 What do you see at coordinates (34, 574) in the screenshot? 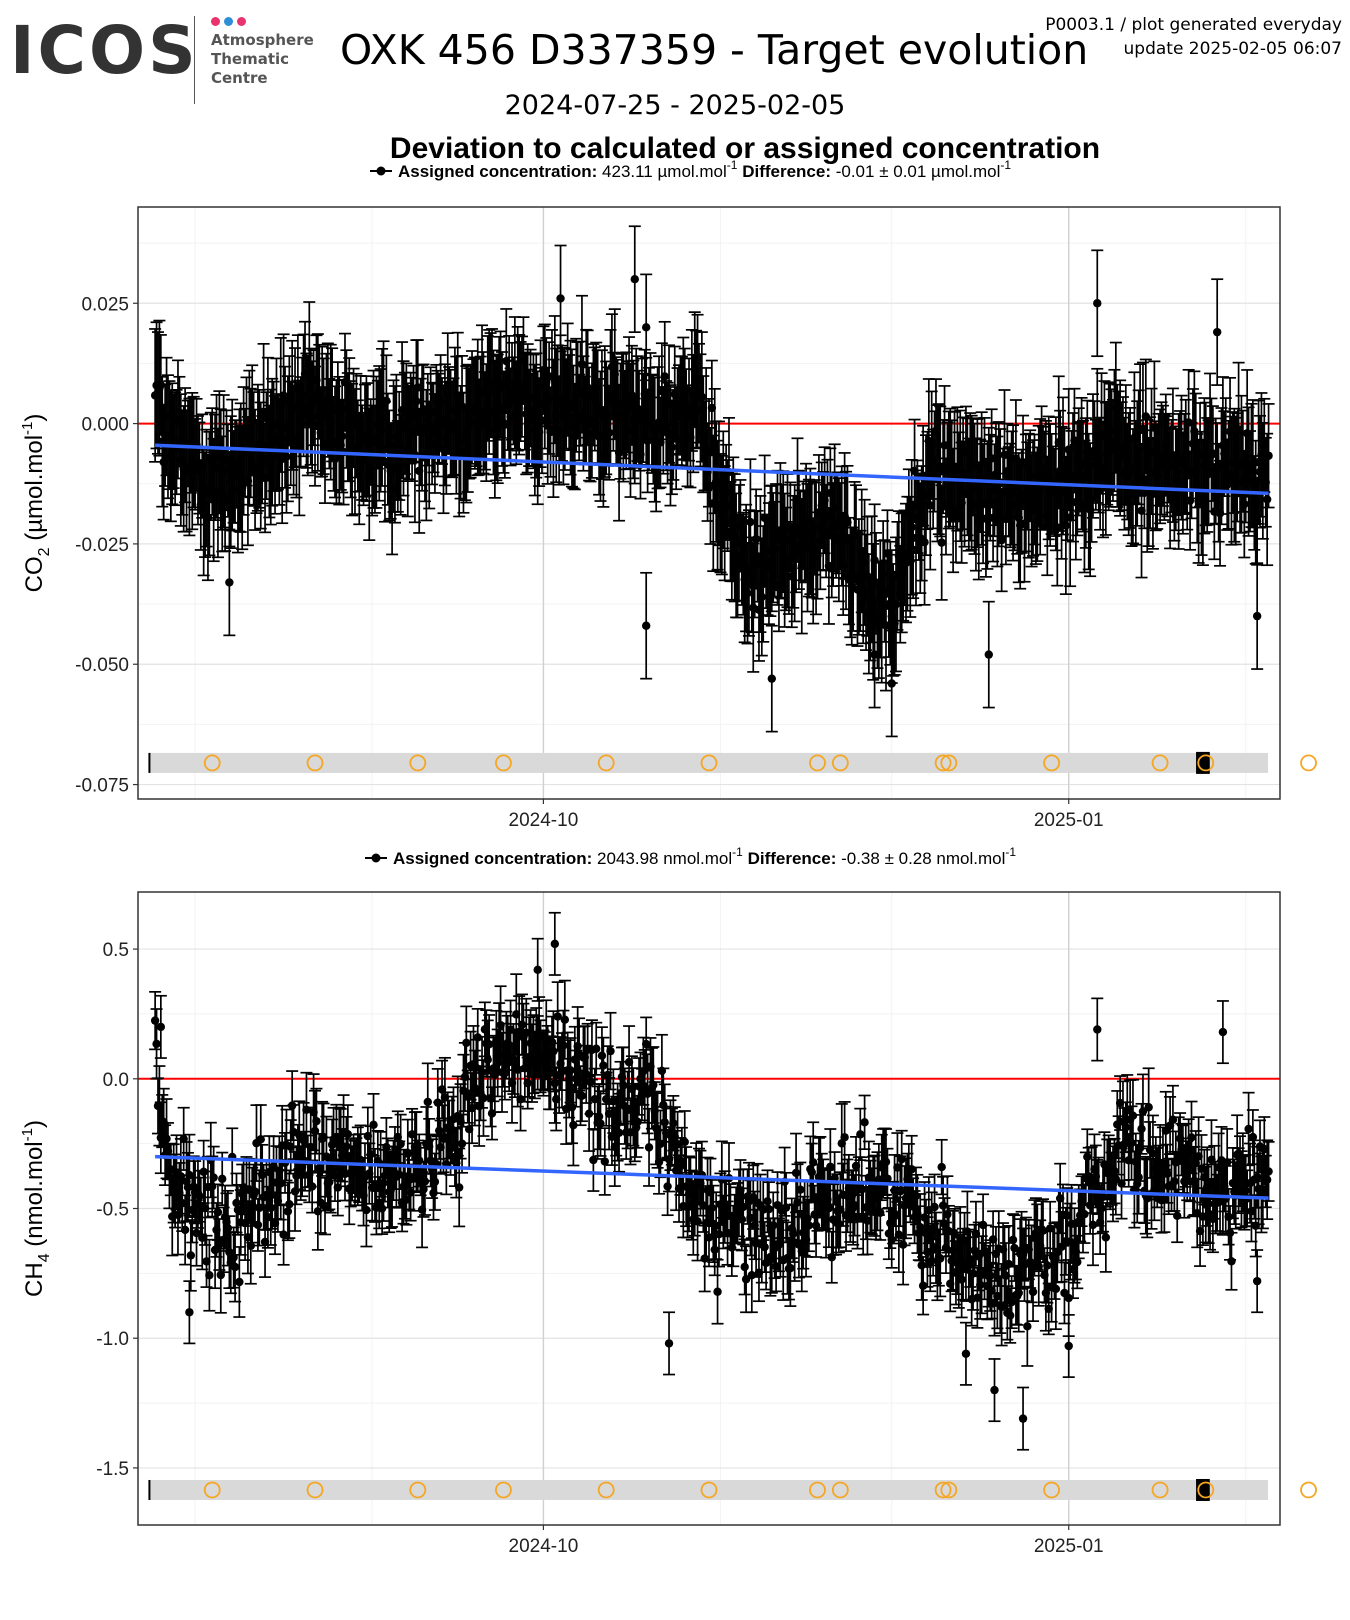
I see `y-label-main: CO` at bounding box center [34, 574].